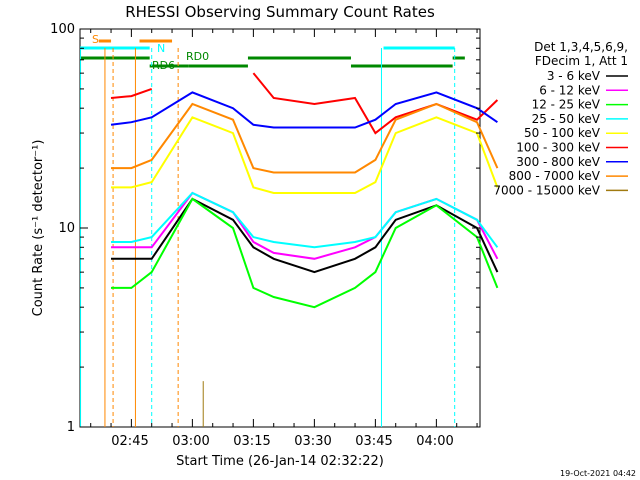 This screenshot has height=480, width=640. Describe the element at coordinates (562, 133) in the screenshot. I see `legend-label-4: 50 - 100 keV` at that location.